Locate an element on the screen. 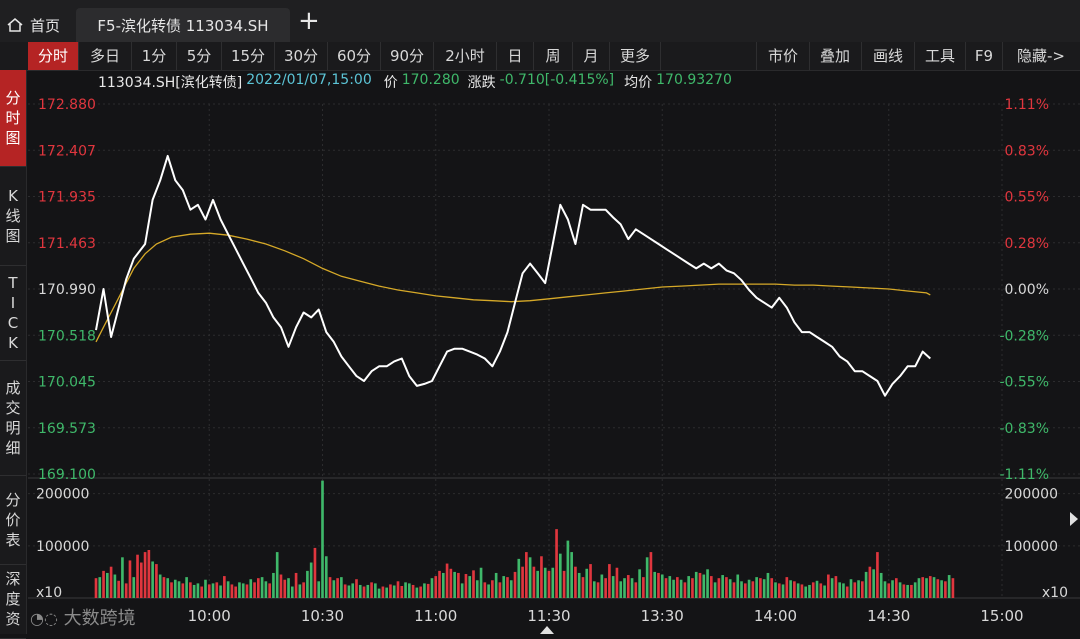 The image size is (1080, 639). tool-button-f9: F9 is located at coordinates (984, 56).